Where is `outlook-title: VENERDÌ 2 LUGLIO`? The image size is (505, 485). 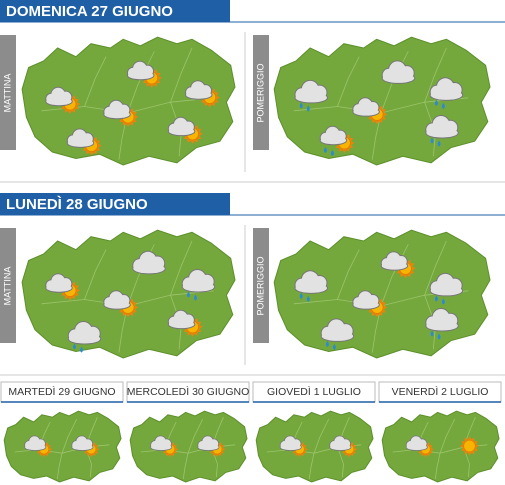
outlook-title: VENERDÌ 2 LUGLIO is located at coordinates (440, 391).